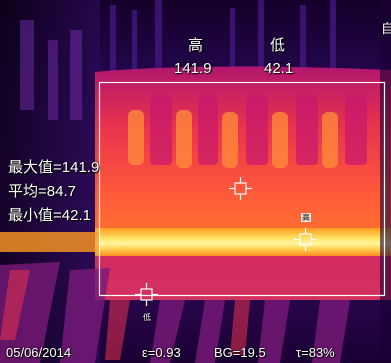 The image size is (391, 363). Describe the element at coordinates (278, 45) in the screenshot. I see `low-temp-label: 低` at that location.